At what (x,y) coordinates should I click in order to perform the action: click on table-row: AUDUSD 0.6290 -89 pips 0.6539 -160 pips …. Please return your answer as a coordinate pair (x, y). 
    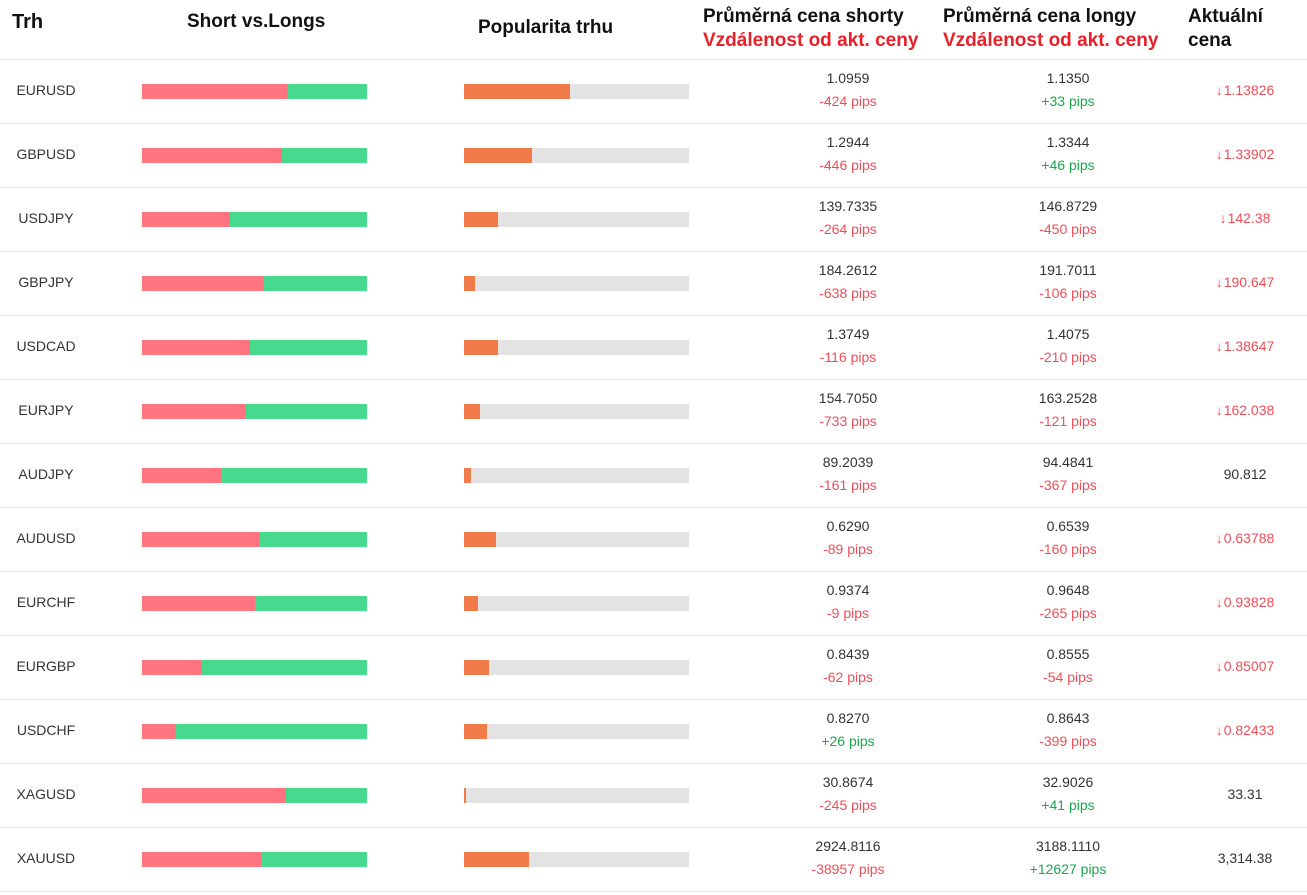
    Looking at the image, I should click on (653, 540).